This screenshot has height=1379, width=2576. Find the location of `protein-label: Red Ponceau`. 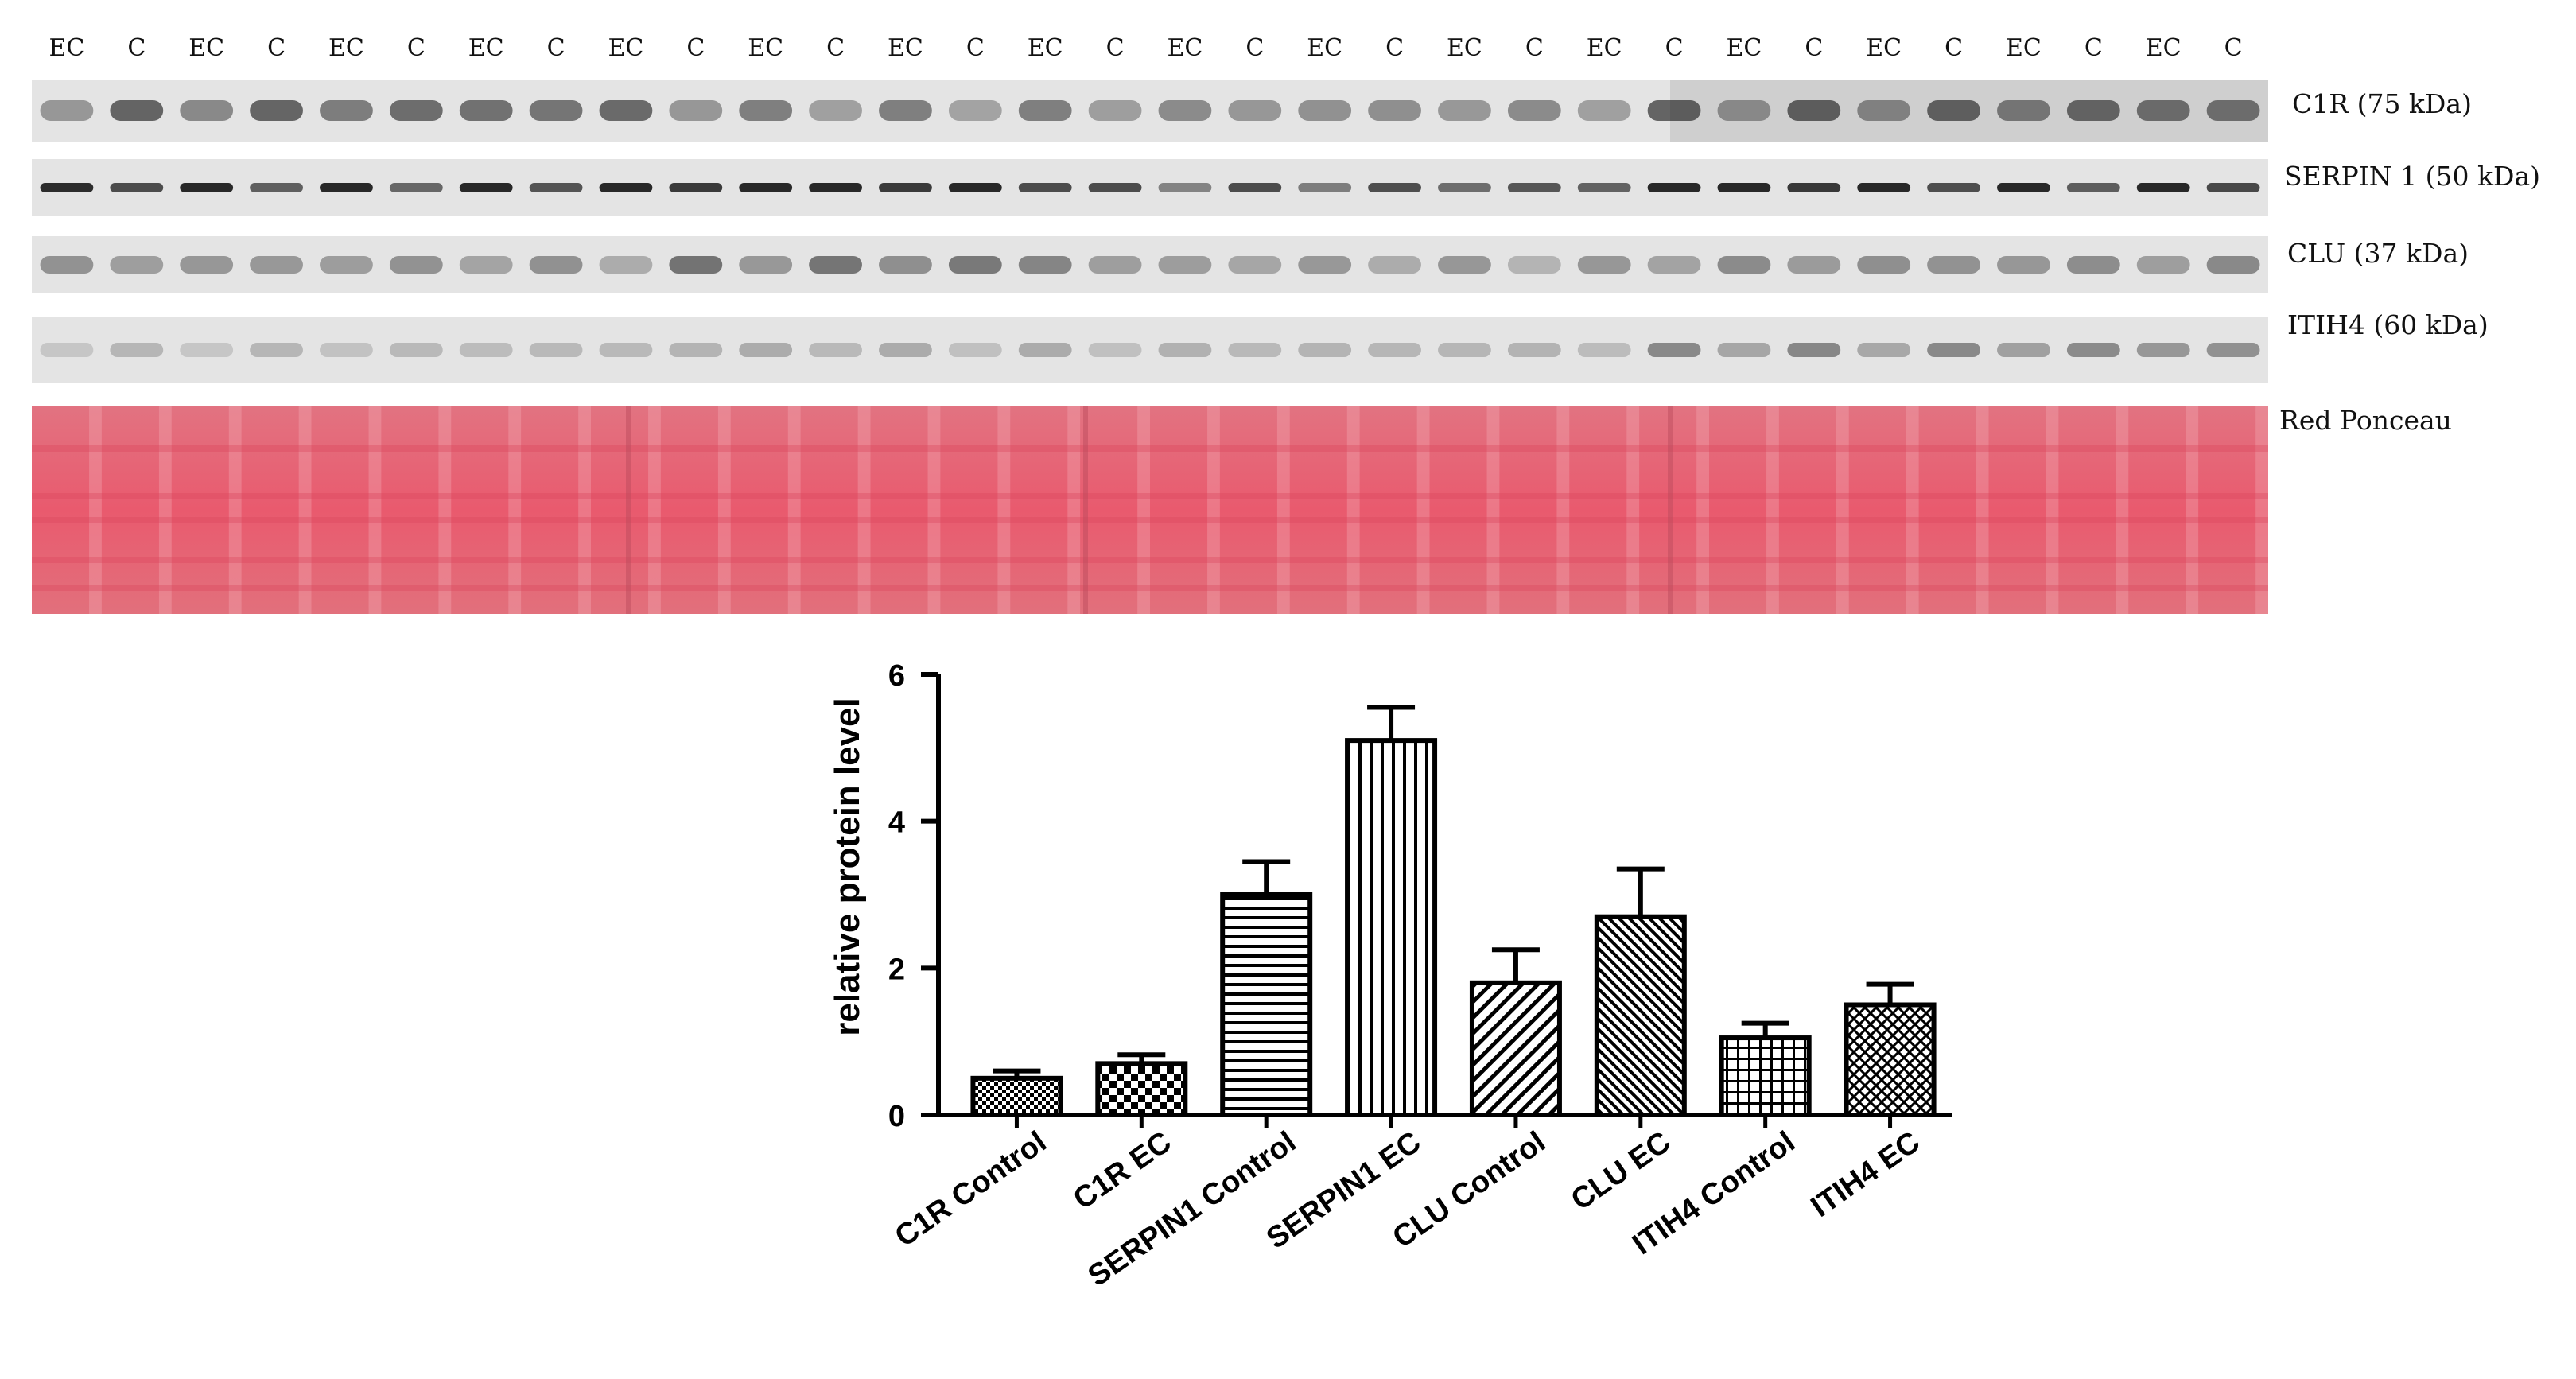

protein-label: Red Ponceau is located at coordinates (2365, 420).